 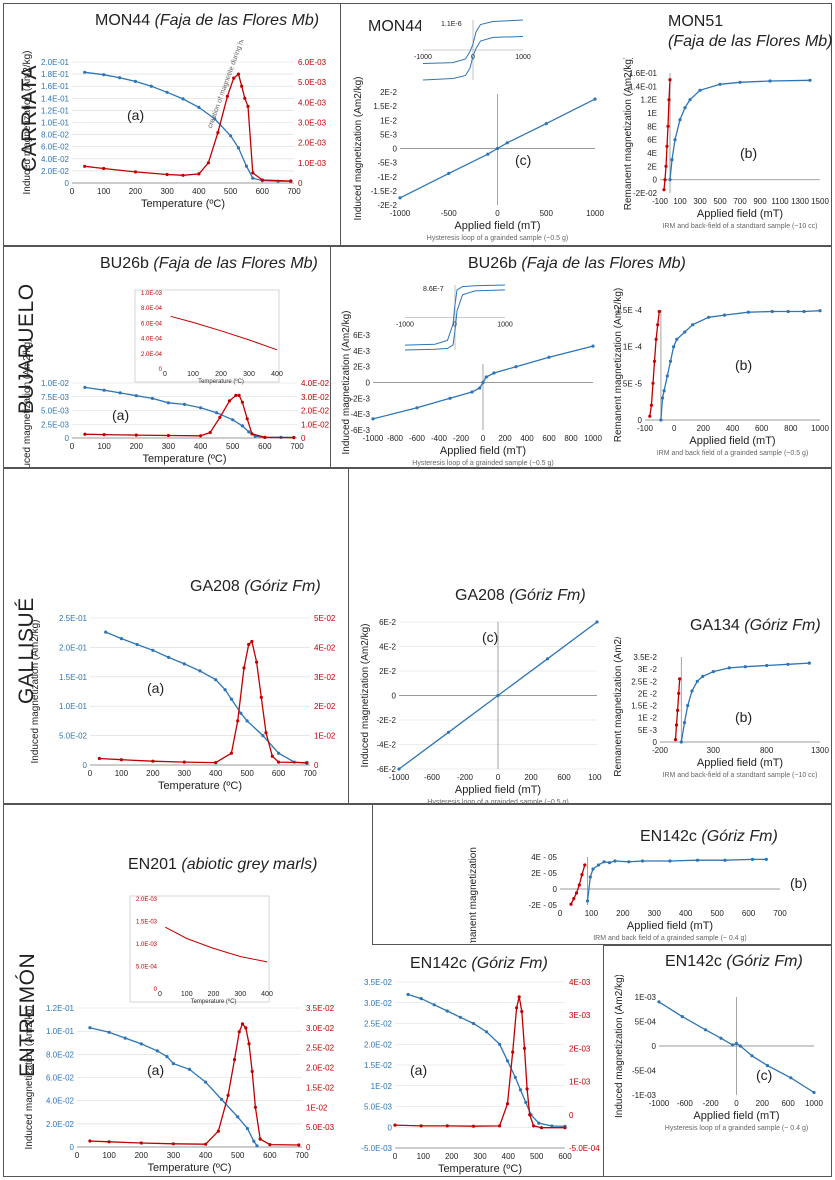 I want to click on sample-name: EN201, so click(x=152, y=864).